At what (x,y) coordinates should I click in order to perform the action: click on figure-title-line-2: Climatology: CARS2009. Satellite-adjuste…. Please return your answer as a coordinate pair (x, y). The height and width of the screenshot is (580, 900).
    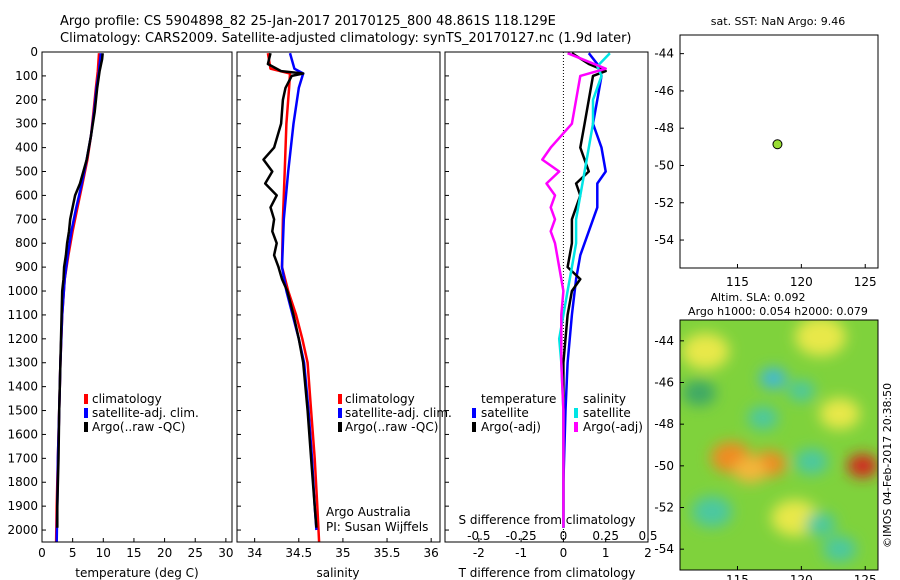
    Looking at the image, I should click on (346, 38).